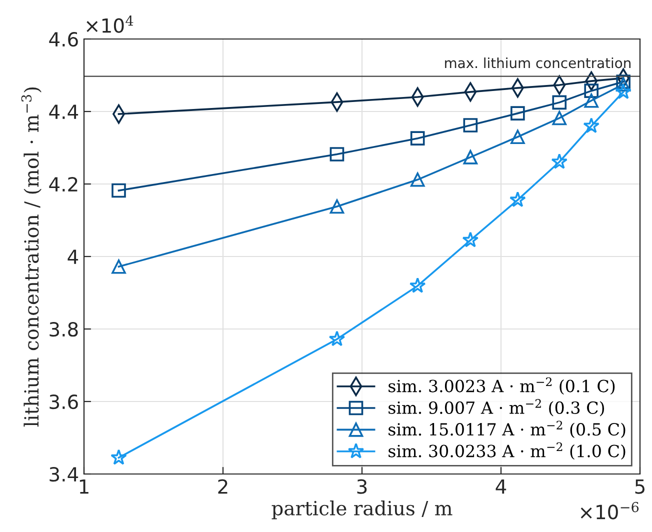 This screenshot has width=652, height=532. What do you see at coordinates (501, 386) in the screenshot?
I see `legend-label: sim. 3.0023 A · m$^{−2}$ (0.1 C)` at bounding box center [501, 386].